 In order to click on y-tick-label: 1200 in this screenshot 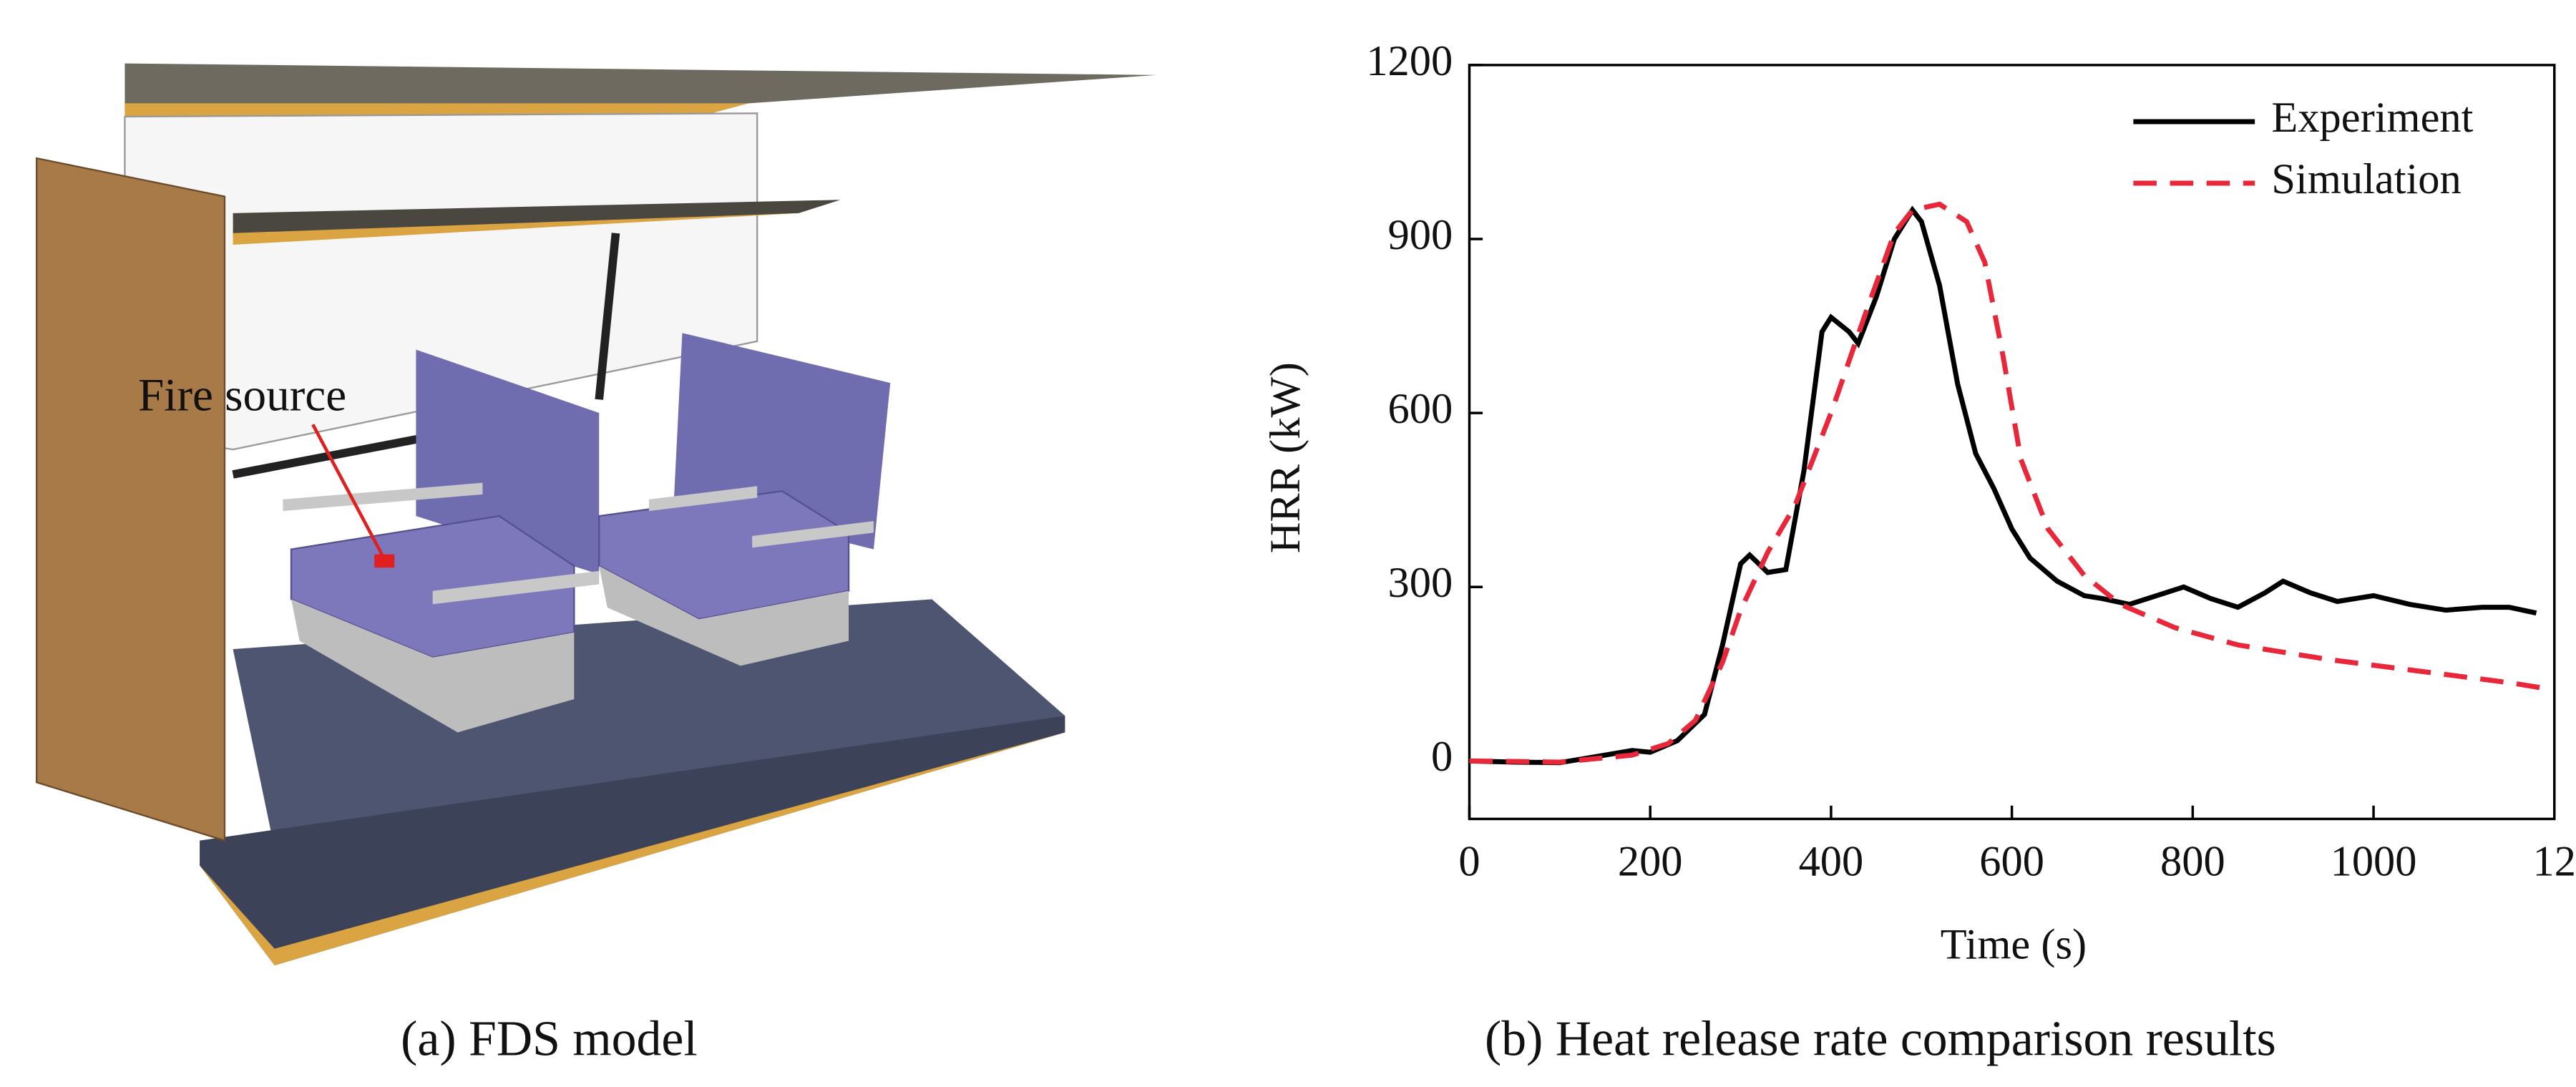, I will do `click(1409, 61)`.